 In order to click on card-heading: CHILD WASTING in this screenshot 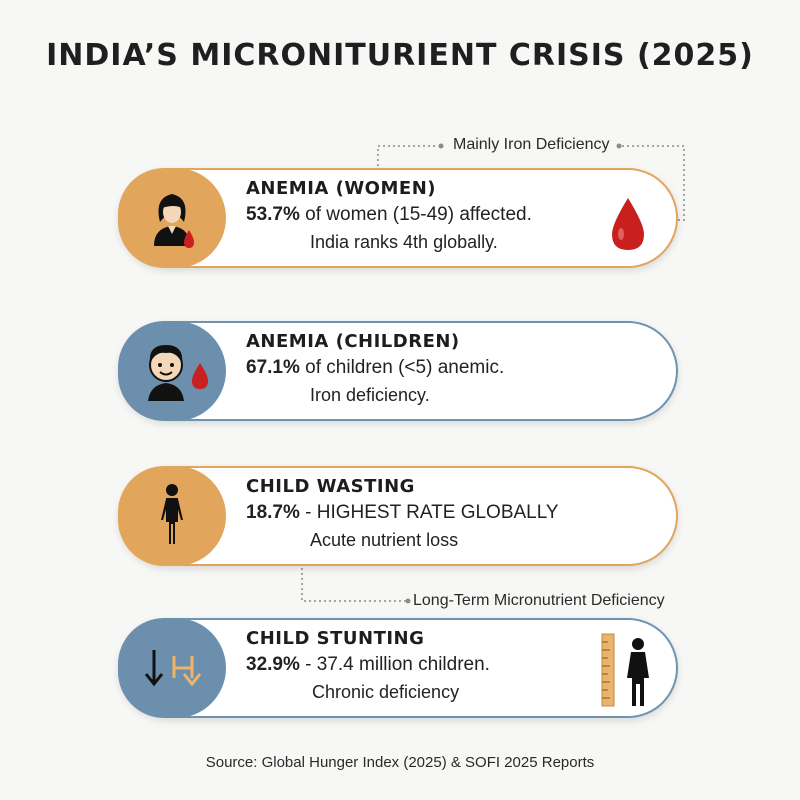, I will do `click(330, 486)`.